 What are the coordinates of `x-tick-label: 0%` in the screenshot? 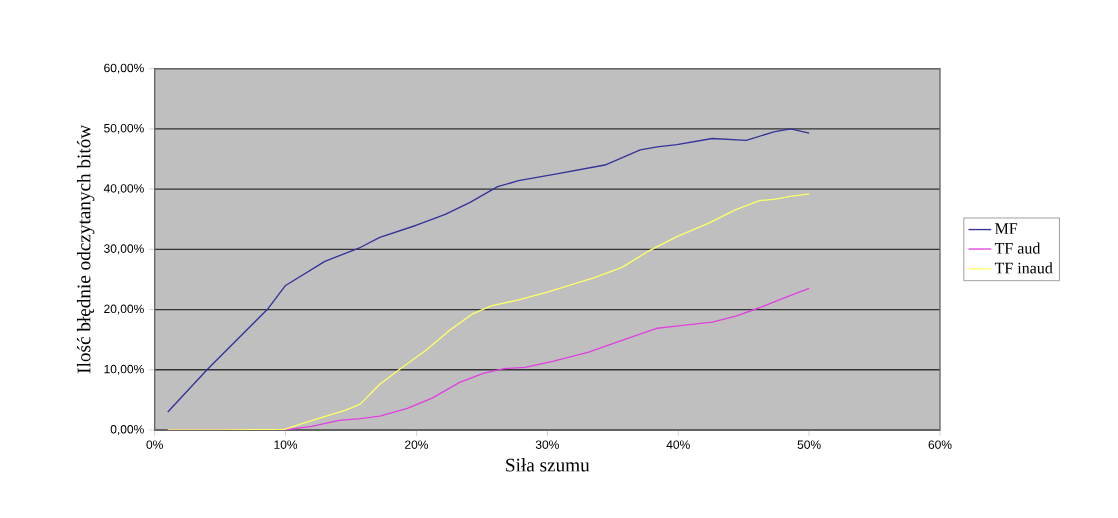 It's located at (154, 444).